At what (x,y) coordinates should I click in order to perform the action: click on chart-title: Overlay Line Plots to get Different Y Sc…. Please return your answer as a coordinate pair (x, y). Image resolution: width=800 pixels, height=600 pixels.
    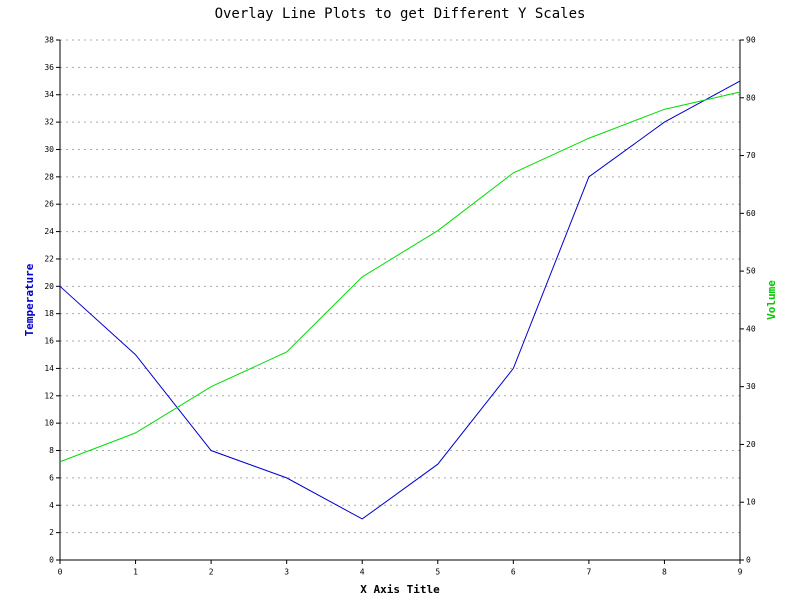
    Looking at the image, I should click on (400, 14).